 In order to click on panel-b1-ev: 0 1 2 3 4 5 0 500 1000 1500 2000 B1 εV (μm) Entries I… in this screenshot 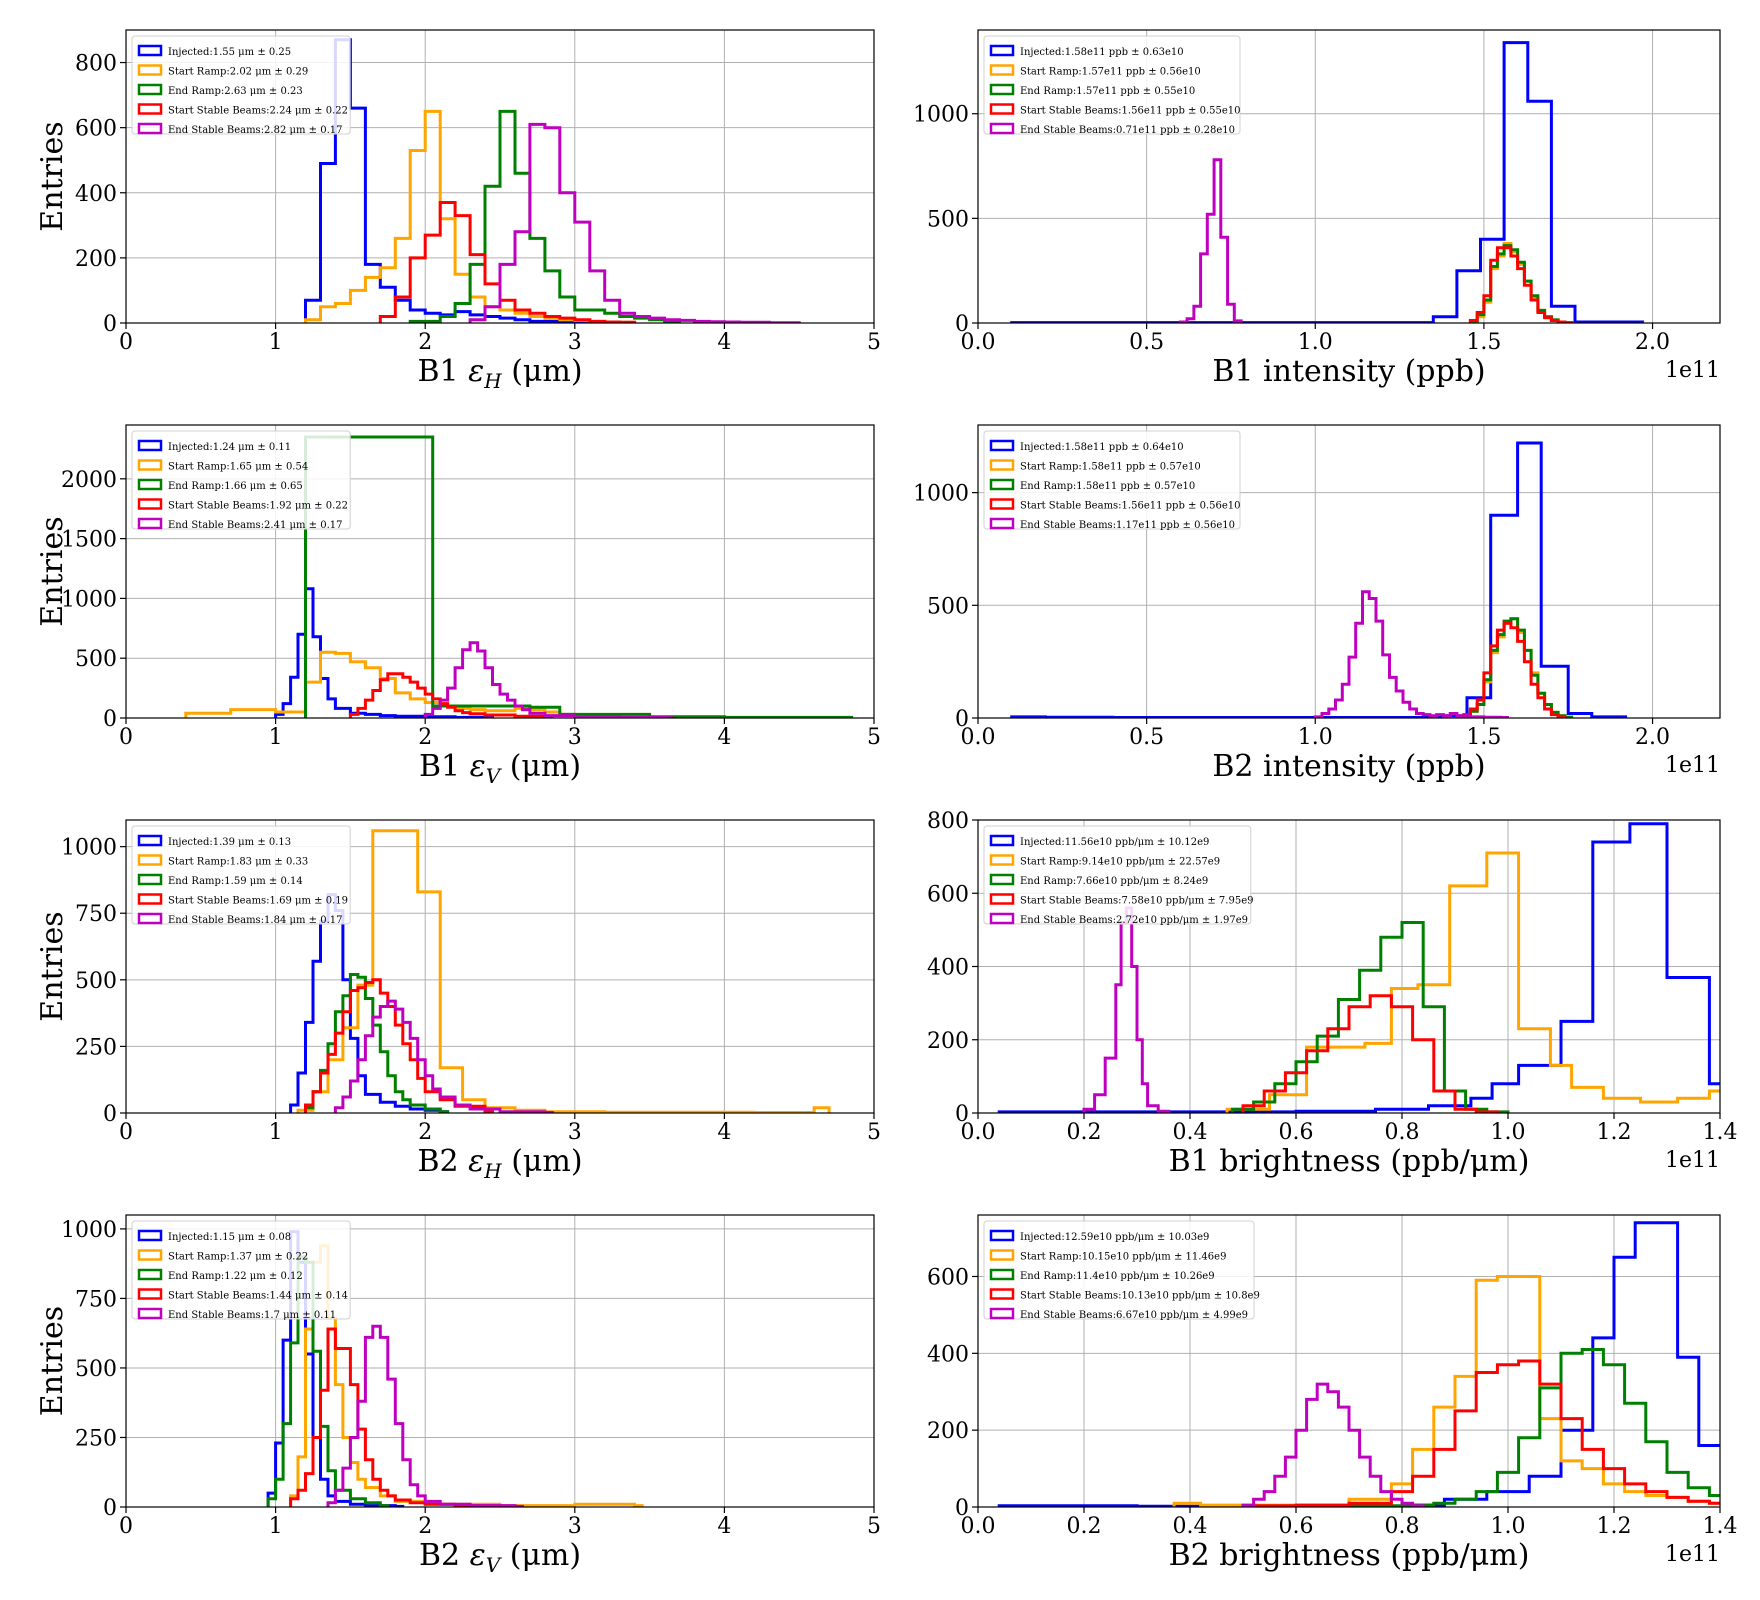, I will do `click(458, 606)`.